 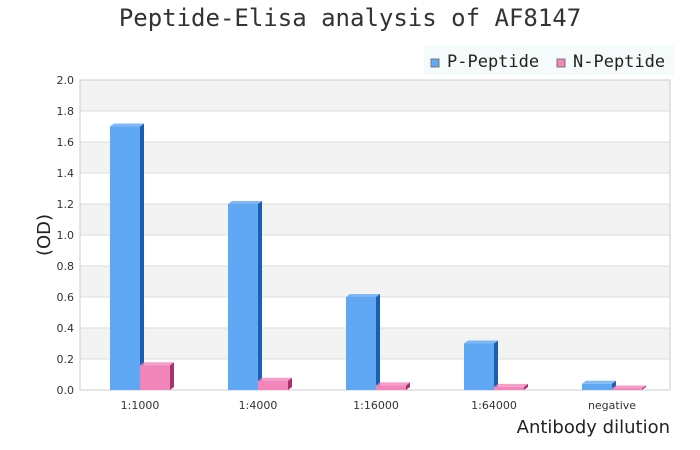 What do you see at coordinates (619, 62) in the screenshot?
I see `legend-label-n: N-Peptide` at bounding box center [619, 62].